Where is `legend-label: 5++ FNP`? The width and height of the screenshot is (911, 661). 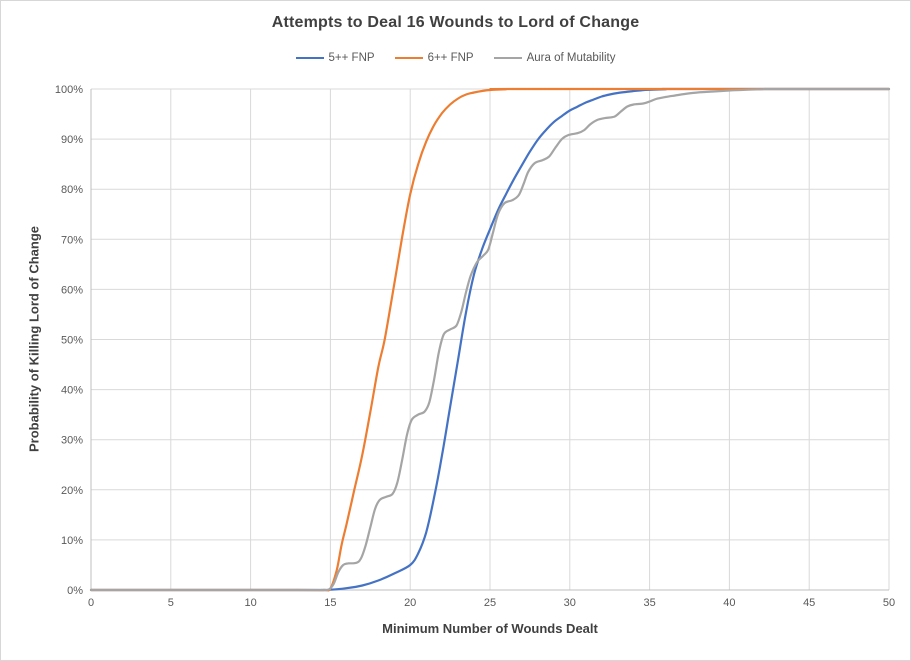 legend-label: 5++ FNP is located at coordinates (351, 58).